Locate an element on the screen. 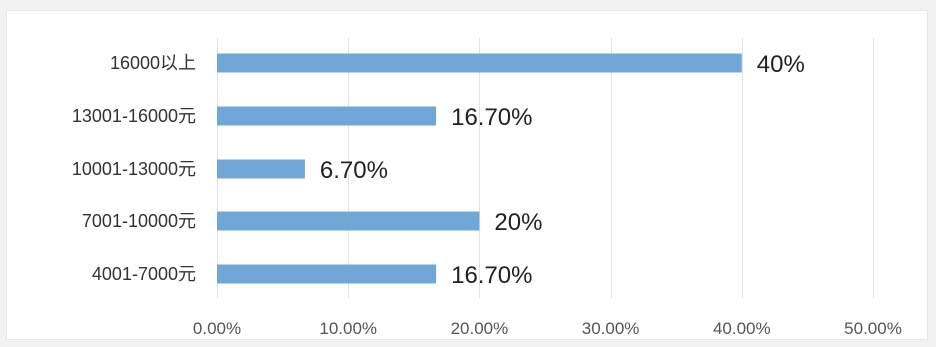 The height and width of the screenshot is (347, 936). category-label-4: 4001-7000元 is located at coordinates (144, 274).